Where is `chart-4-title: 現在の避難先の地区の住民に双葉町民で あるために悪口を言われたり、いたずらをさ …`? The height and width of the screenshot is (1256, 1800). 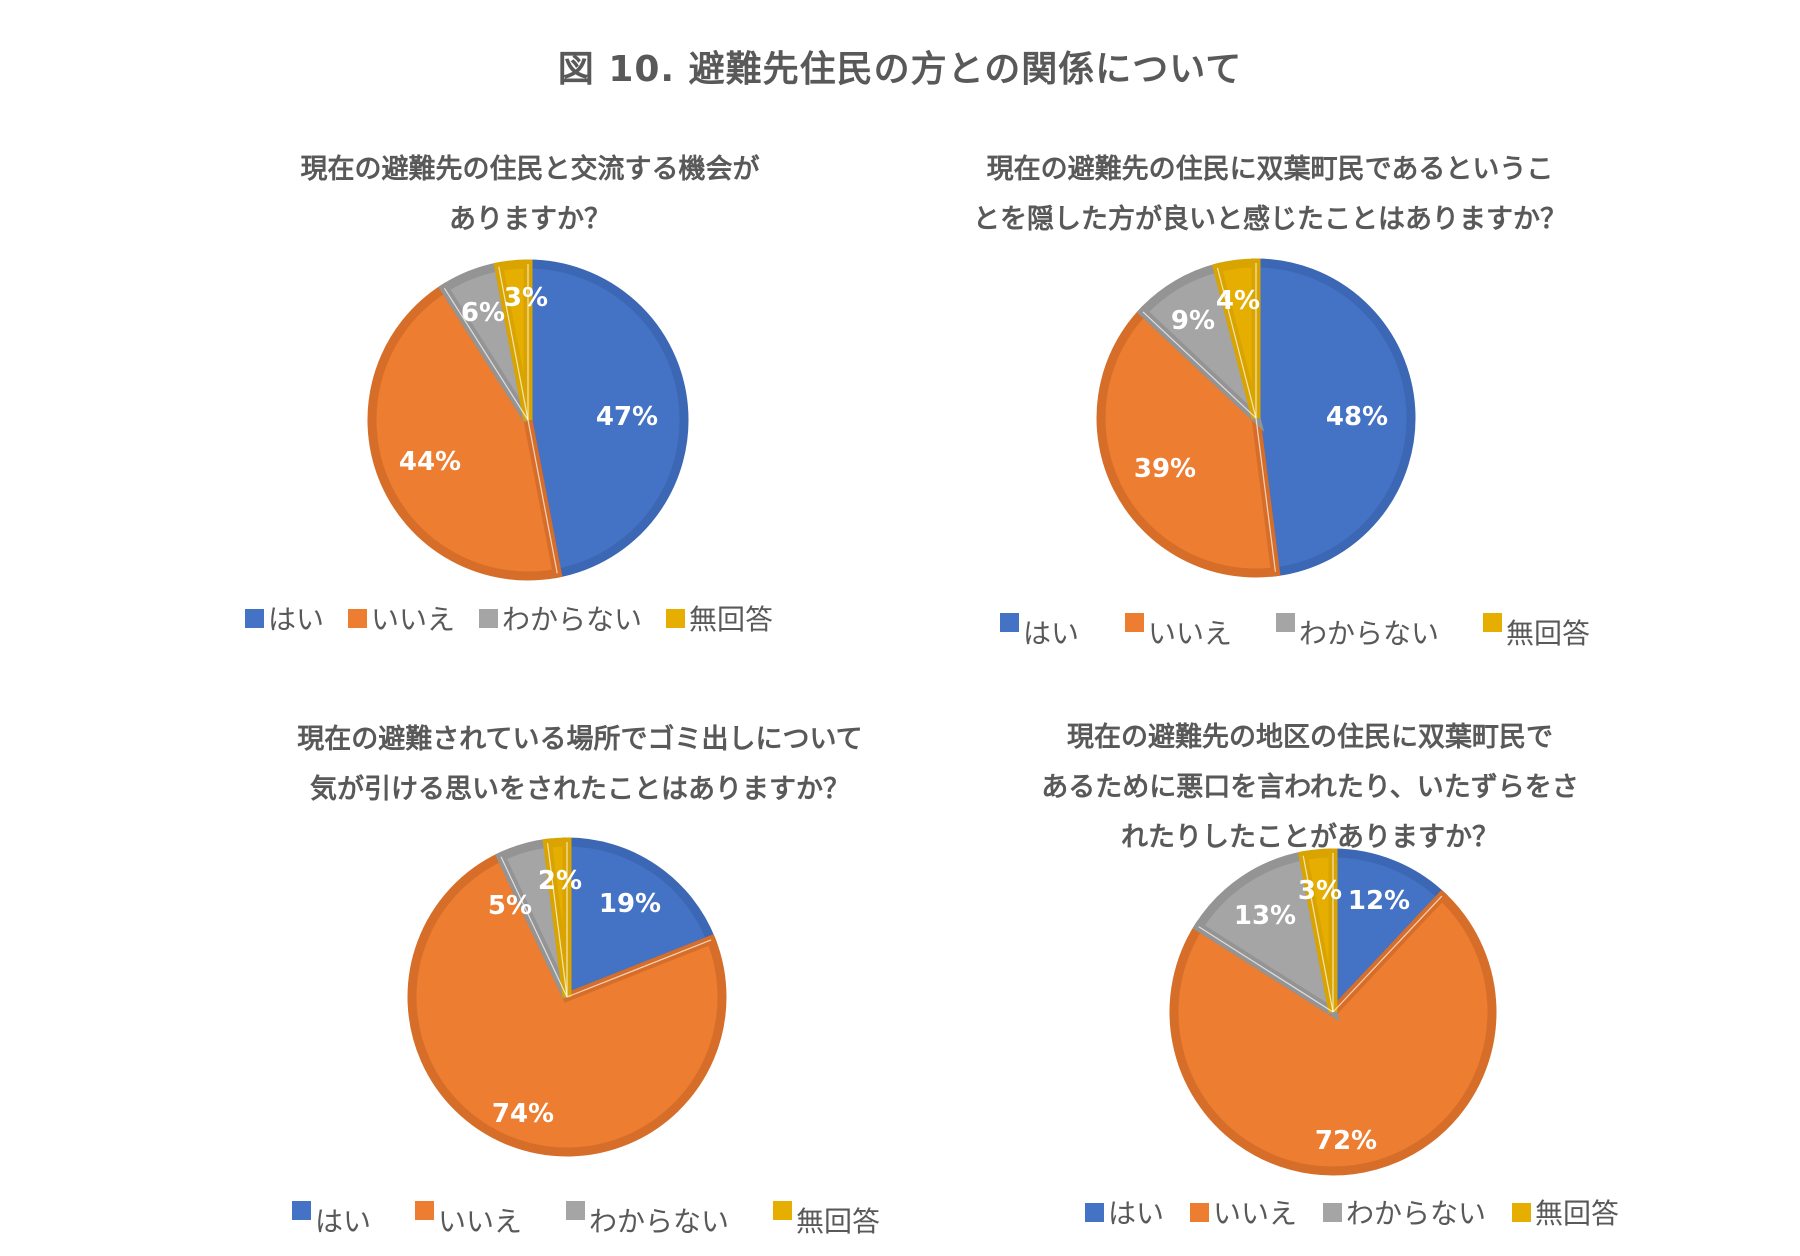 chart-4-title: 現在の避難先の地区の住民に双葉町民で あるために悪口を言われたり、いたずらをさ … is located at coordinates (1310, 788).